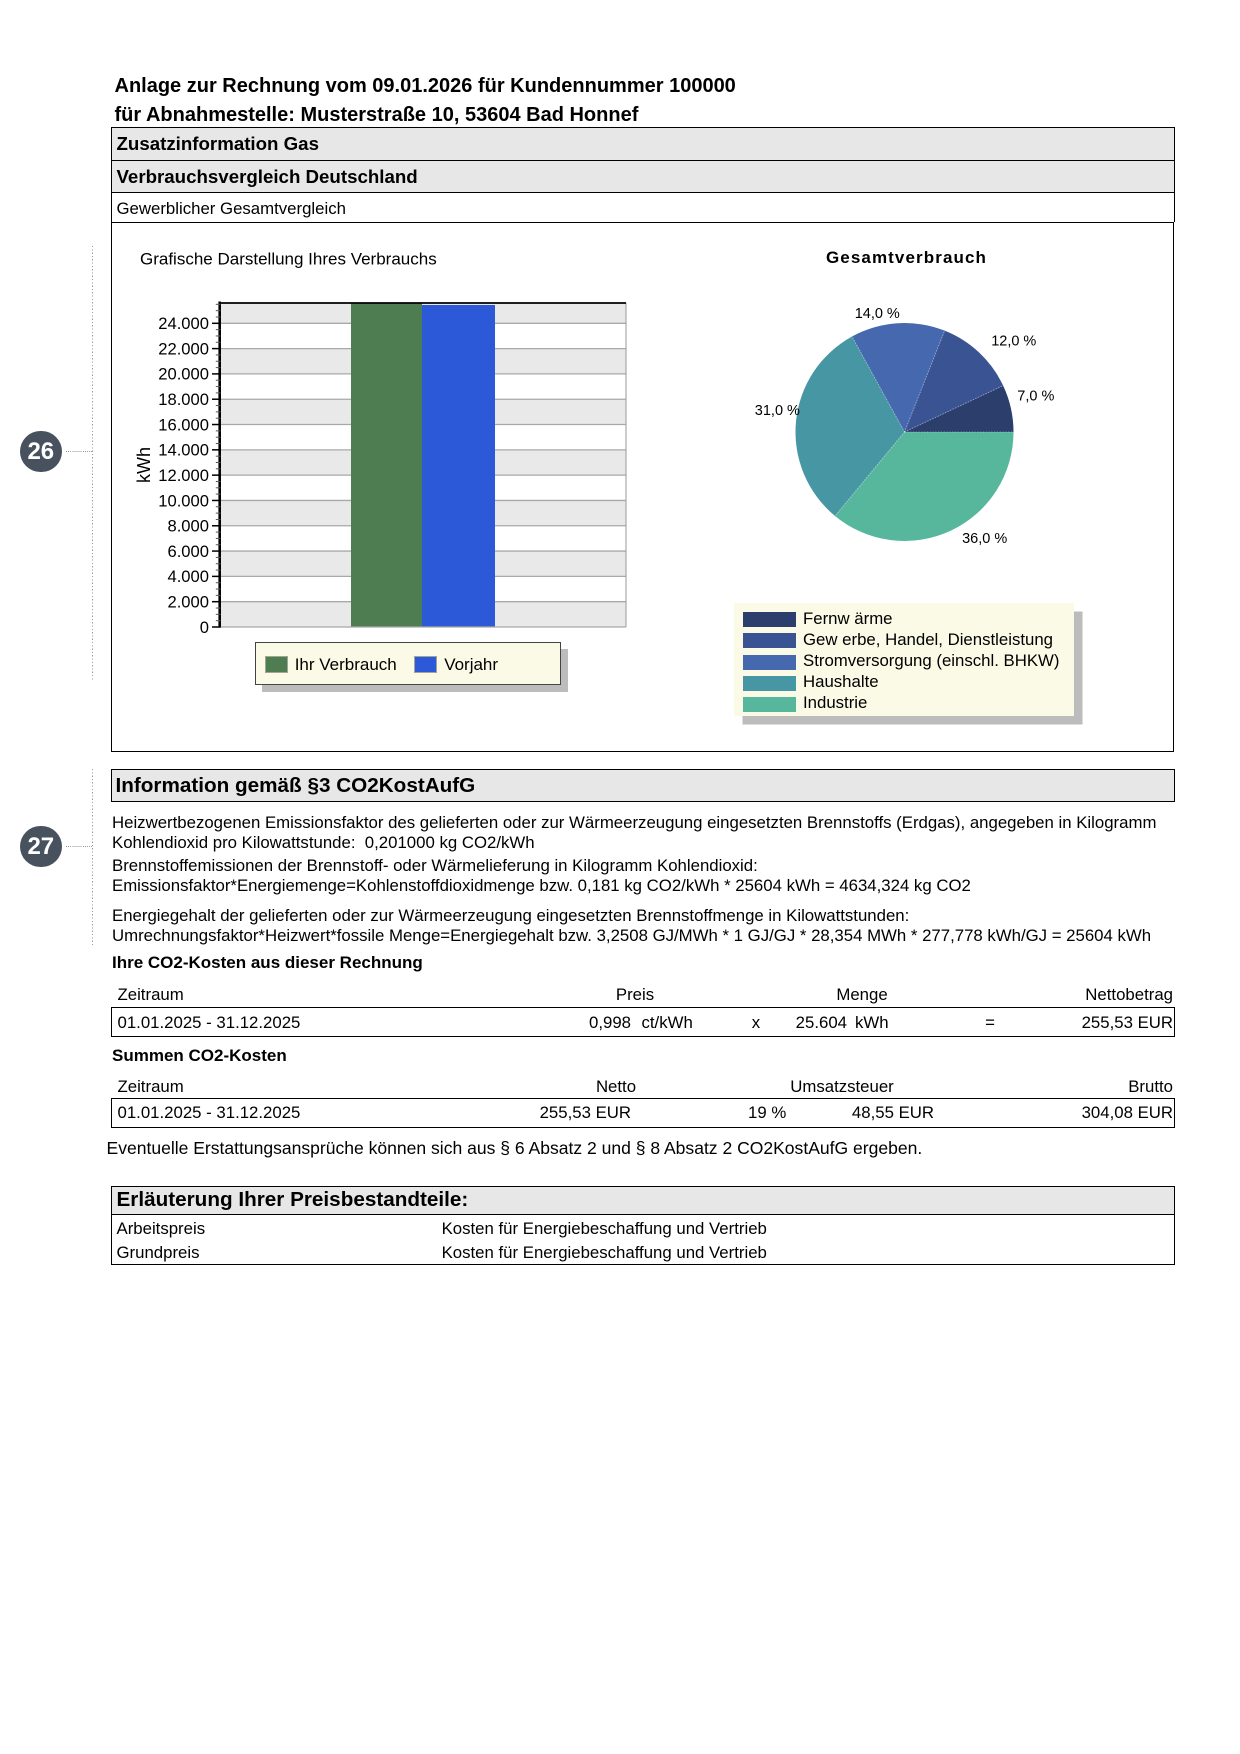 The width and height of the screenshot is (1240, 1754). Describe the element at coordinates (777, 411) in the screenshot. I see `svg-text: 31,0 %` at that location.